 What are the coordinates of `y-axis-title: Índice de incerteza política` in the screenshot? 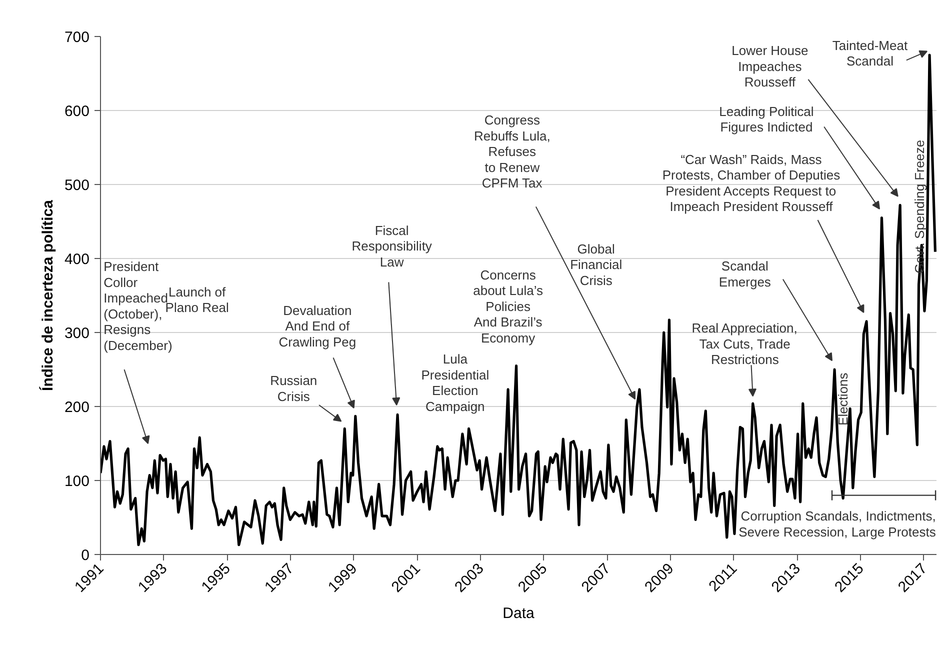 It's located at (47, 295).